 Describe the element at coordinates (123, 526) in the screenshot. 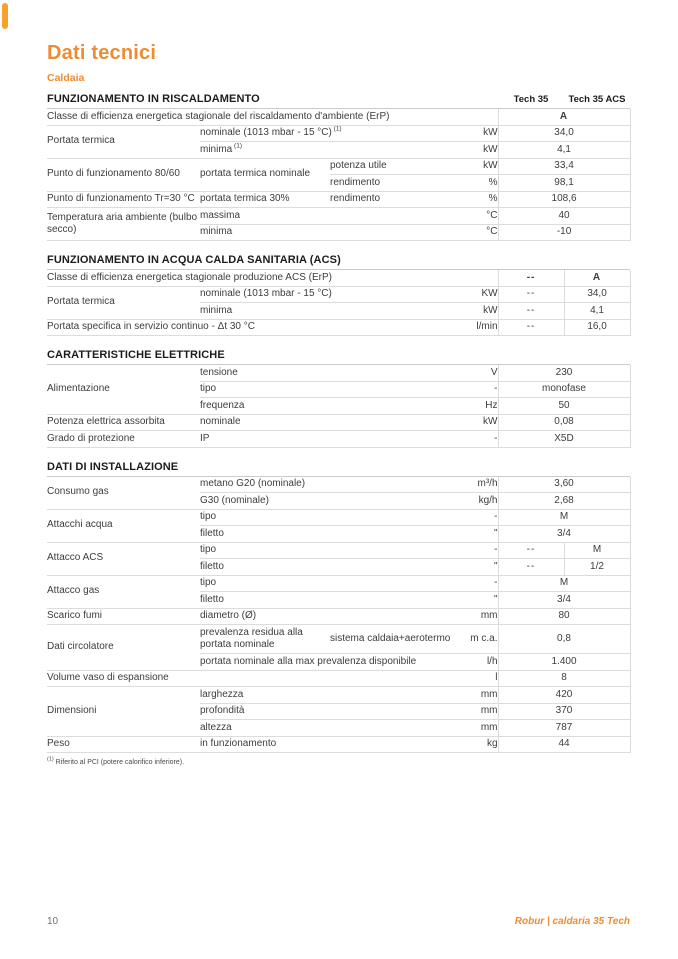

I see `label-cell: Attacchi acqua` at that location.